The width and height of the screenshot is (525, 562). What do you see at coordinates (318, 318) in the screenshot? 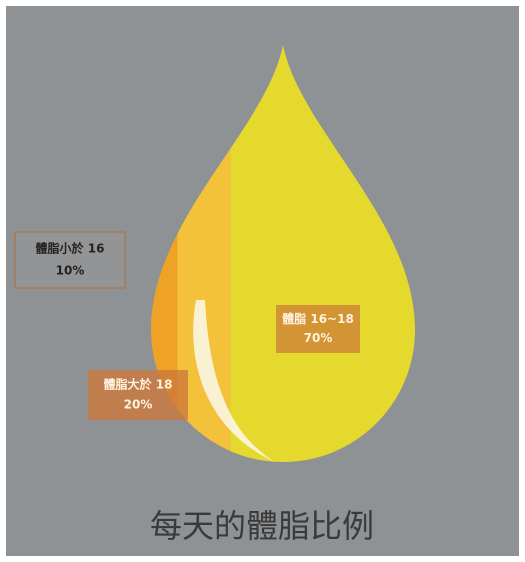
I see `category-label: 體脂 16~18` at bounding box center [318, 318].